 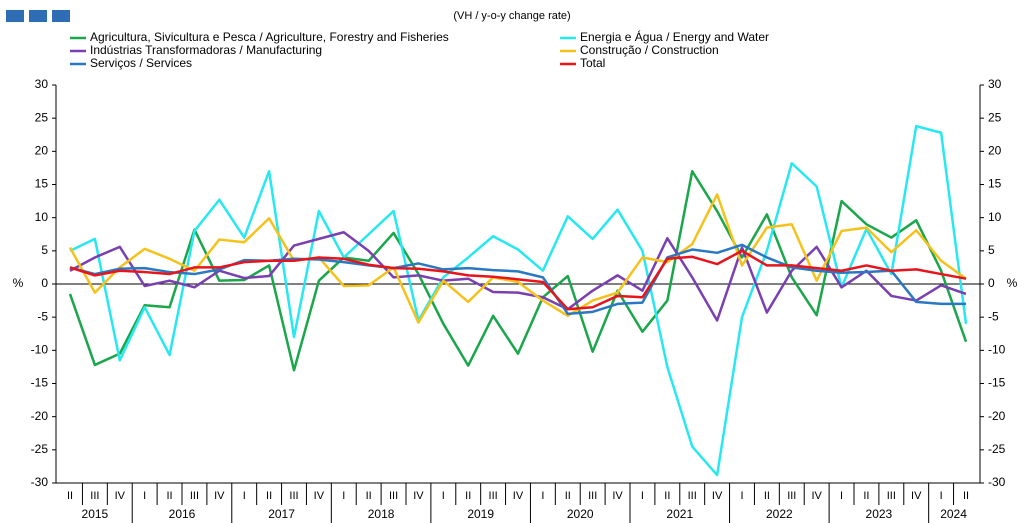 What do you see at coordinates (679, 514) in the screenshot?
I see `year-label: 2021` at bounding box center [679, 514].